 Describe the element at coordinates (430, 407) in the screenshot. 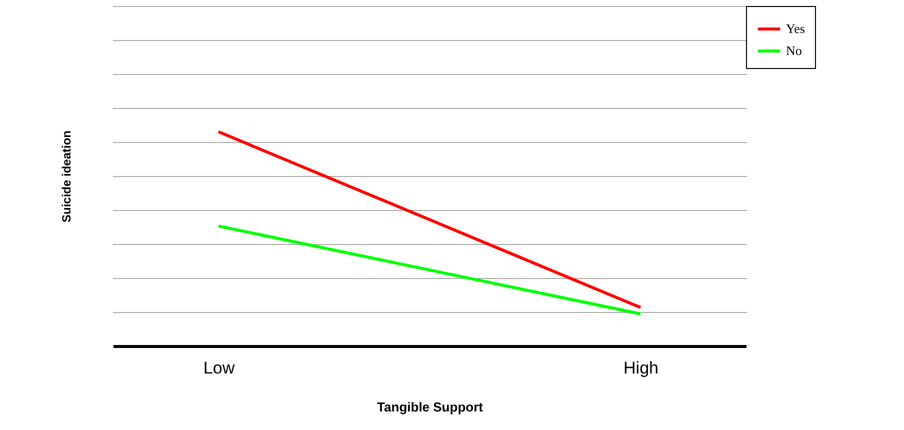

I see `x-axis-title: Tangible Support` at that location.